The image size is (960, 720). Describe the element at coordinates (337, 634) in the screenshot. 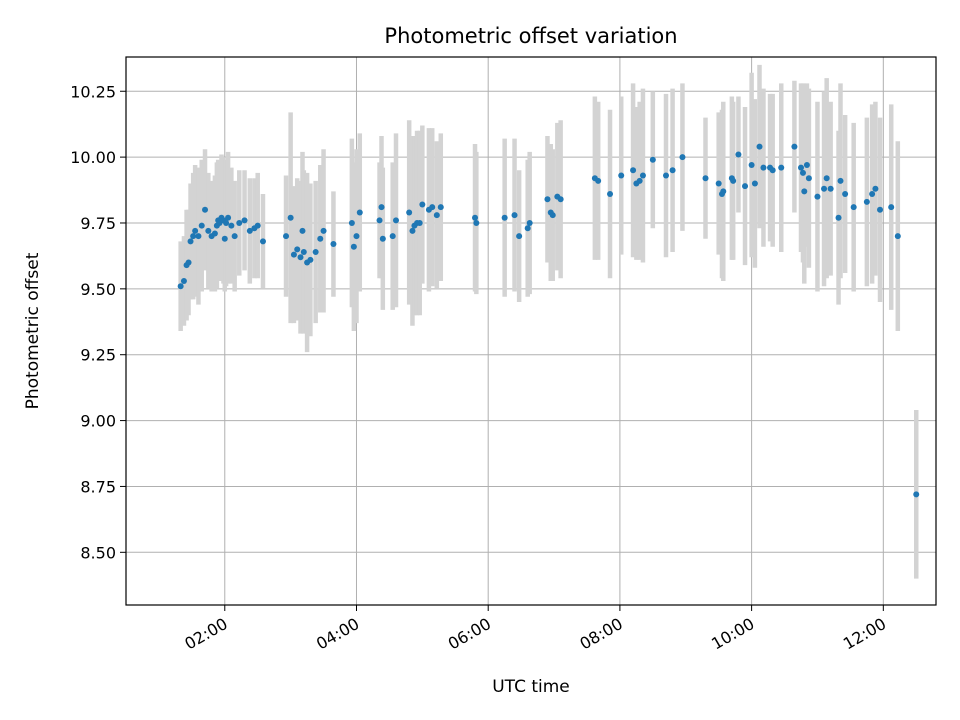

I see `x-tick-label: 04:00` at that location.